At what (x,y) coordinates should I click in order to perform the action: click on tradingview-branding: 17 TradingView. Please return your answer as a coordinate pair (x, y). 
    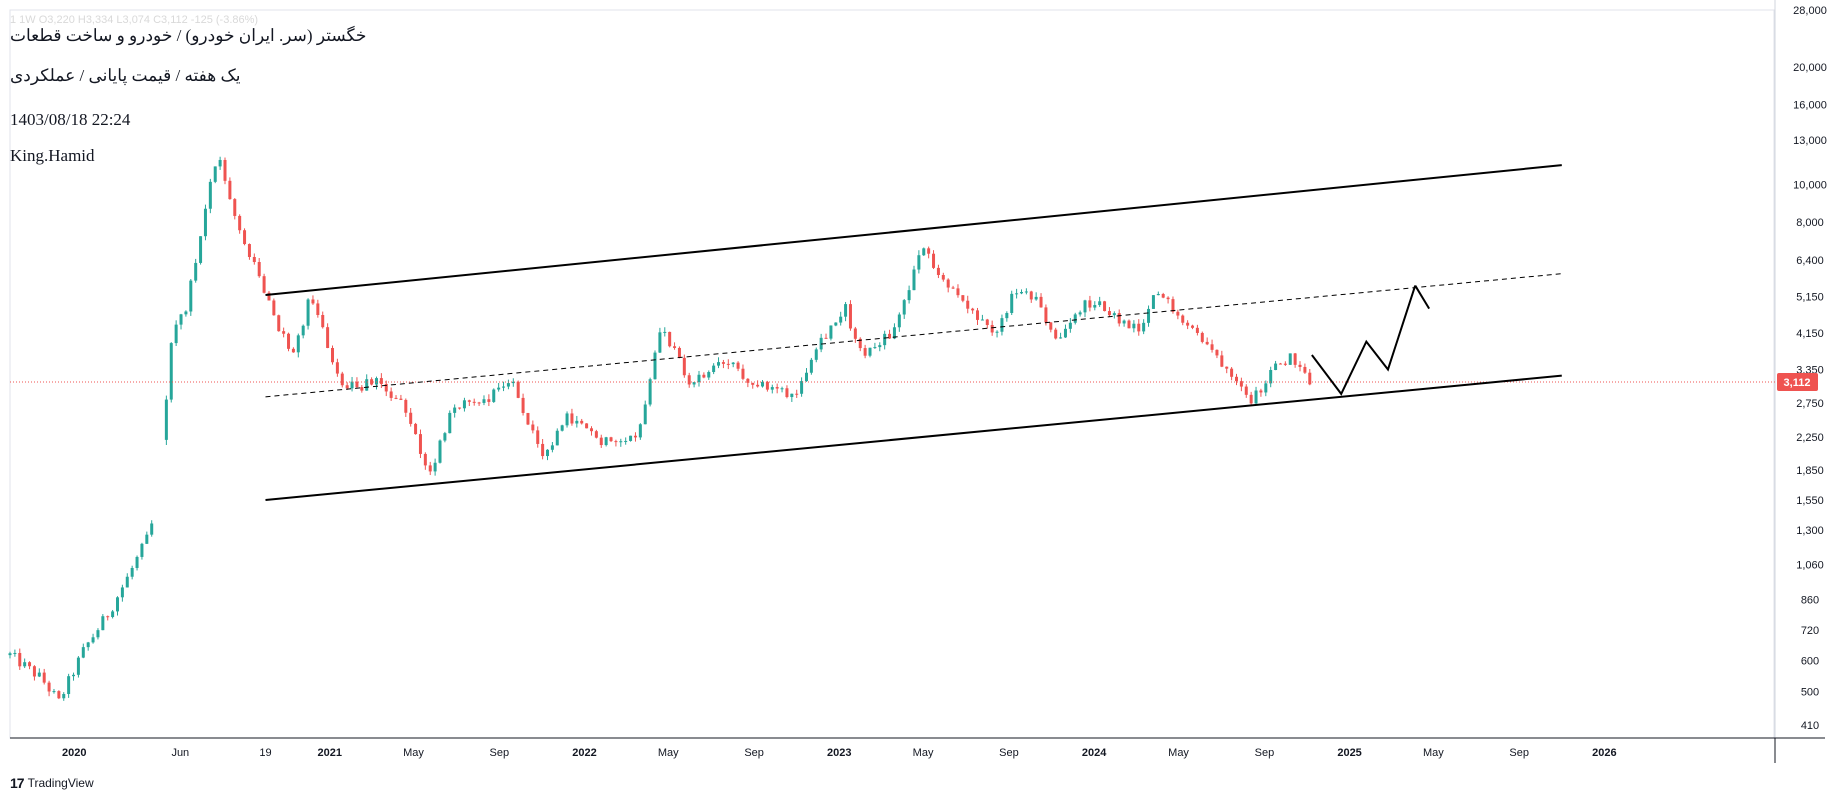
    Looking at the image, I should click on (52, 783).